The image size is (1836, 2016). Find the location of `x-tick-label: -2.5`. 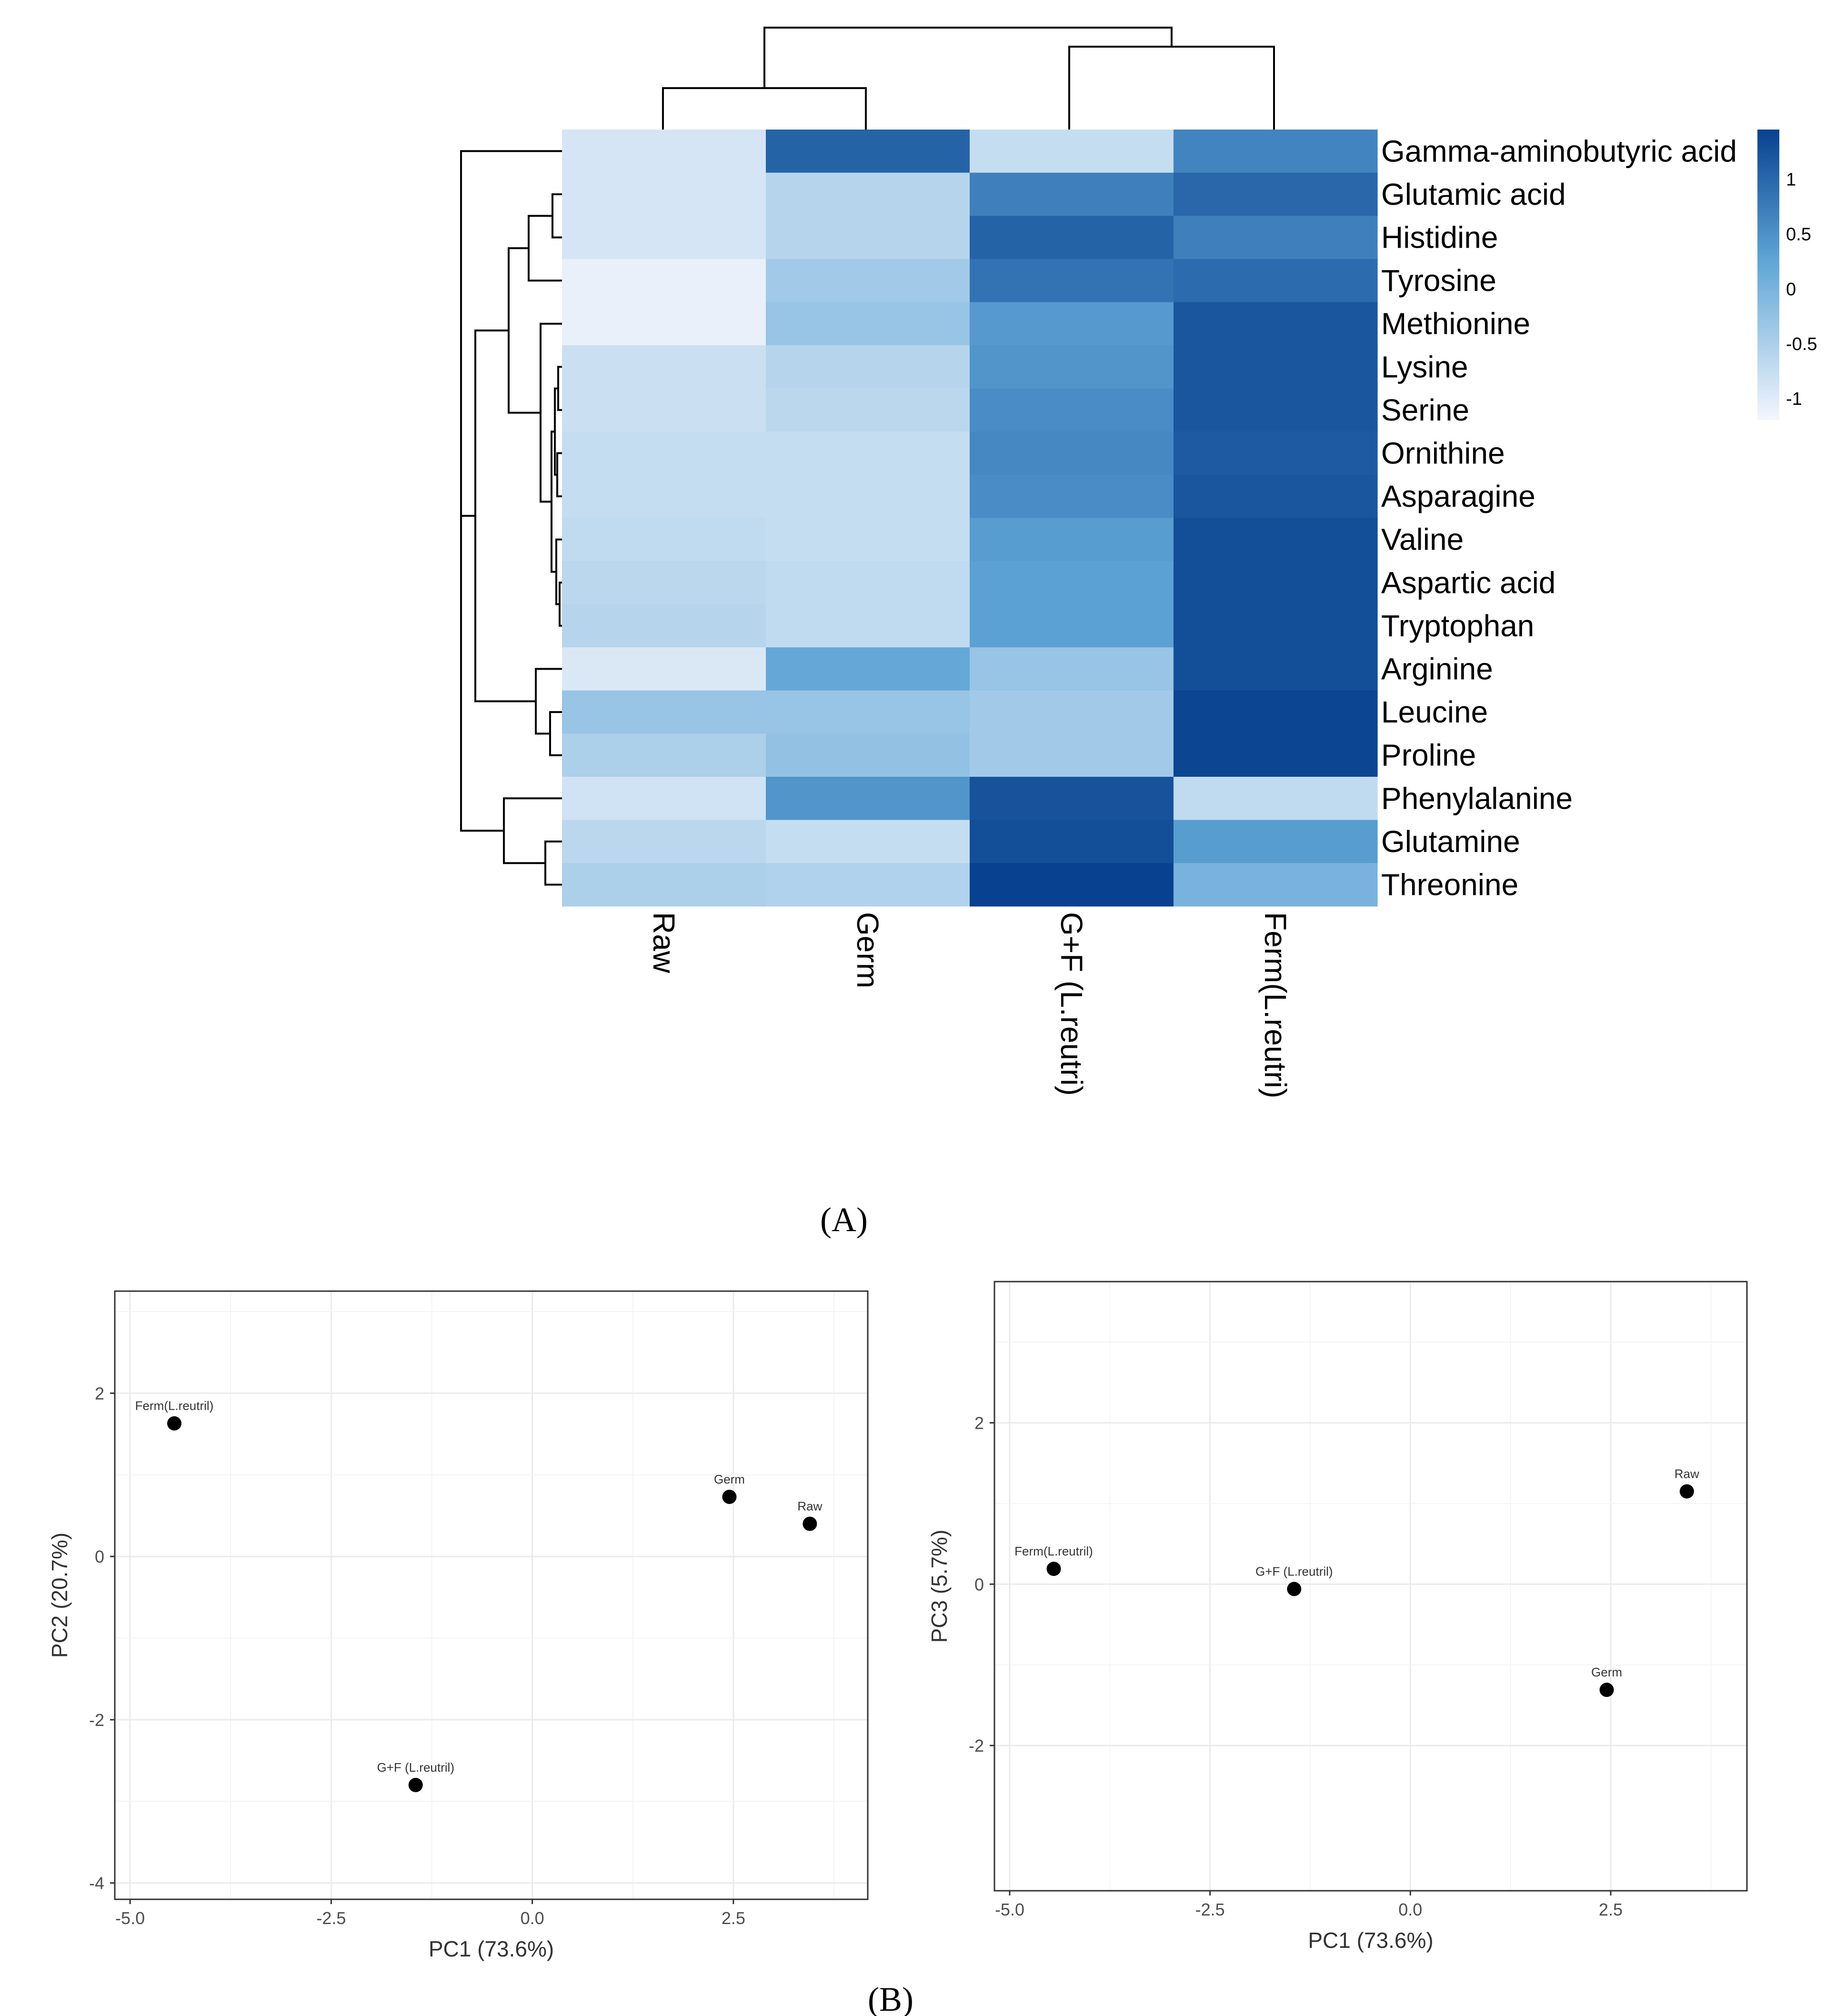

x-tick-label: -2.5 is located at coordinates (1210, 1909).